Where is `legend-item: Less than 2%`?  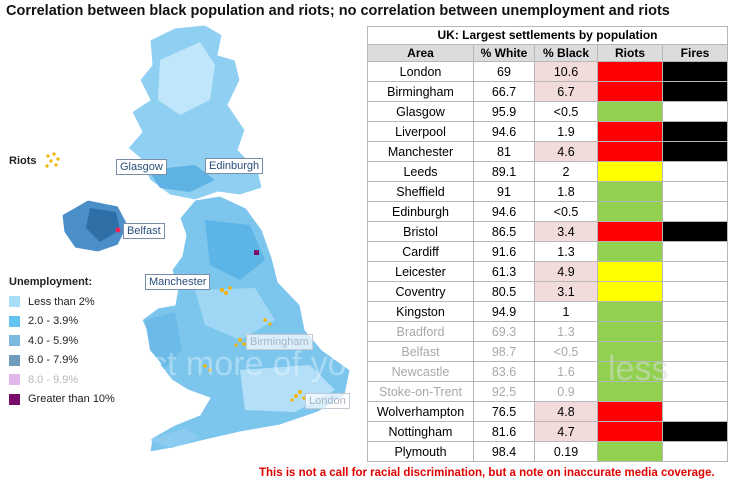
legend-item: Less than 2% is located at coordinates (62, 302).